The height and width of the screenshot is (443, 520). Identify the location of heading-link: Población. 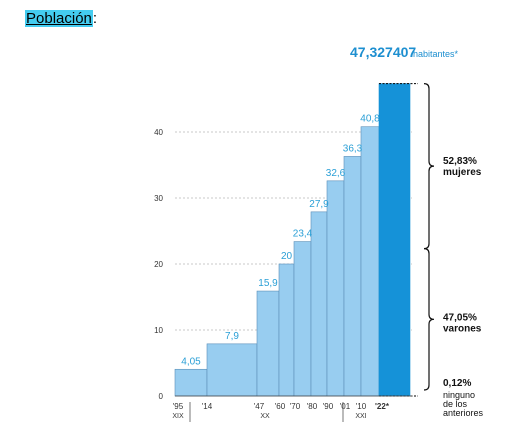
(59, 18).